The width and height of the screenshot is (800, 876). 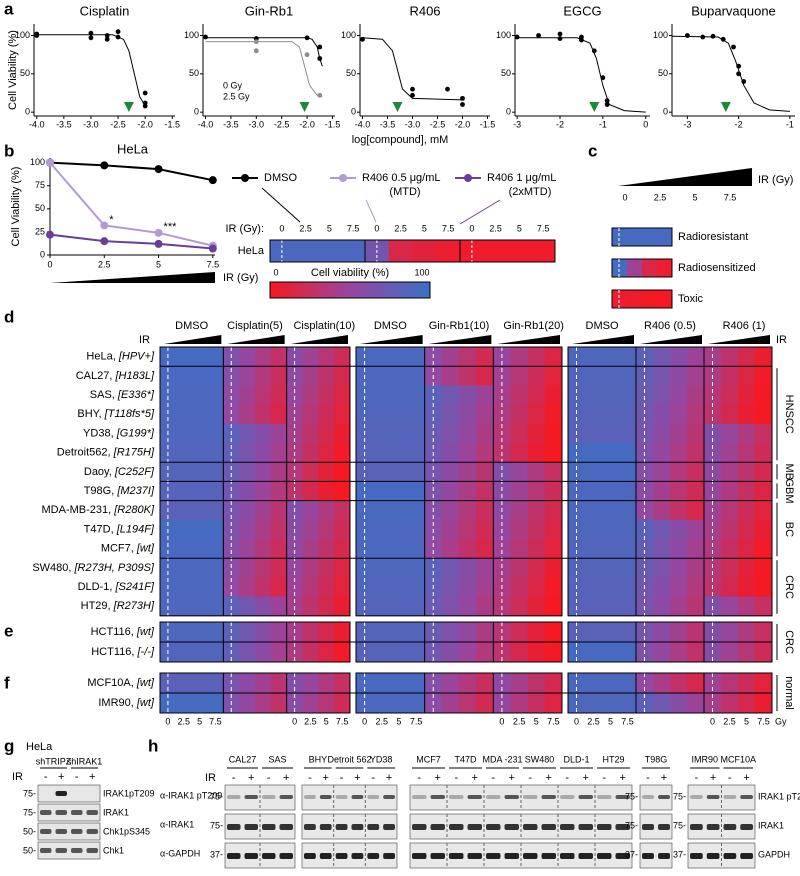 What do you see at coordinates (400, 228) in the screenshot?
I see `ir-tick: 2.5` at bounding box center [400, 228].